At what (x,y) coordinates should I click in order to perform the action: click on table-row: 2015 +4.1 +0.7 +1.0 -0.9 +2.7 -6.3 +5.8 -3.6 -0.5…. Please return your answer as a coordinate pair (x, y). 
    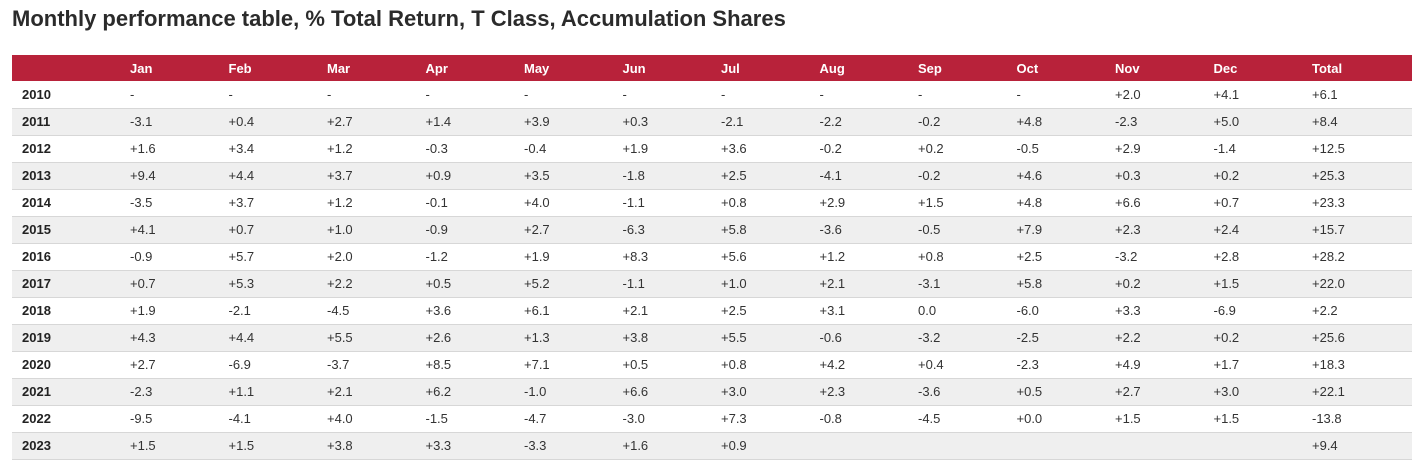
    Looking at the image, I should click on (712, 229).